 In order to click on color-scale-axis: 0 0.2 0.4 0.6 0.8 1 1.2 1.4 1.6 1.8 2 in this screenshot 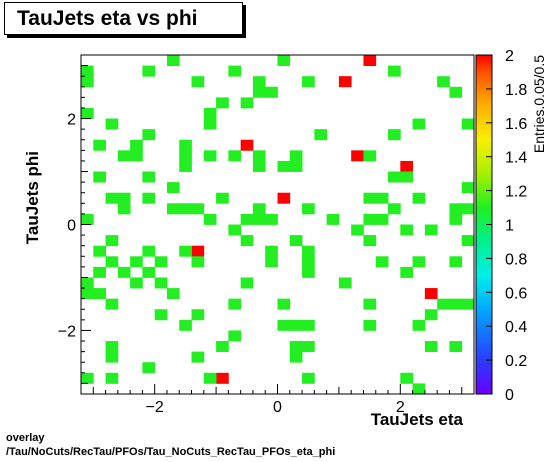, I will do `click(506, 226)`.